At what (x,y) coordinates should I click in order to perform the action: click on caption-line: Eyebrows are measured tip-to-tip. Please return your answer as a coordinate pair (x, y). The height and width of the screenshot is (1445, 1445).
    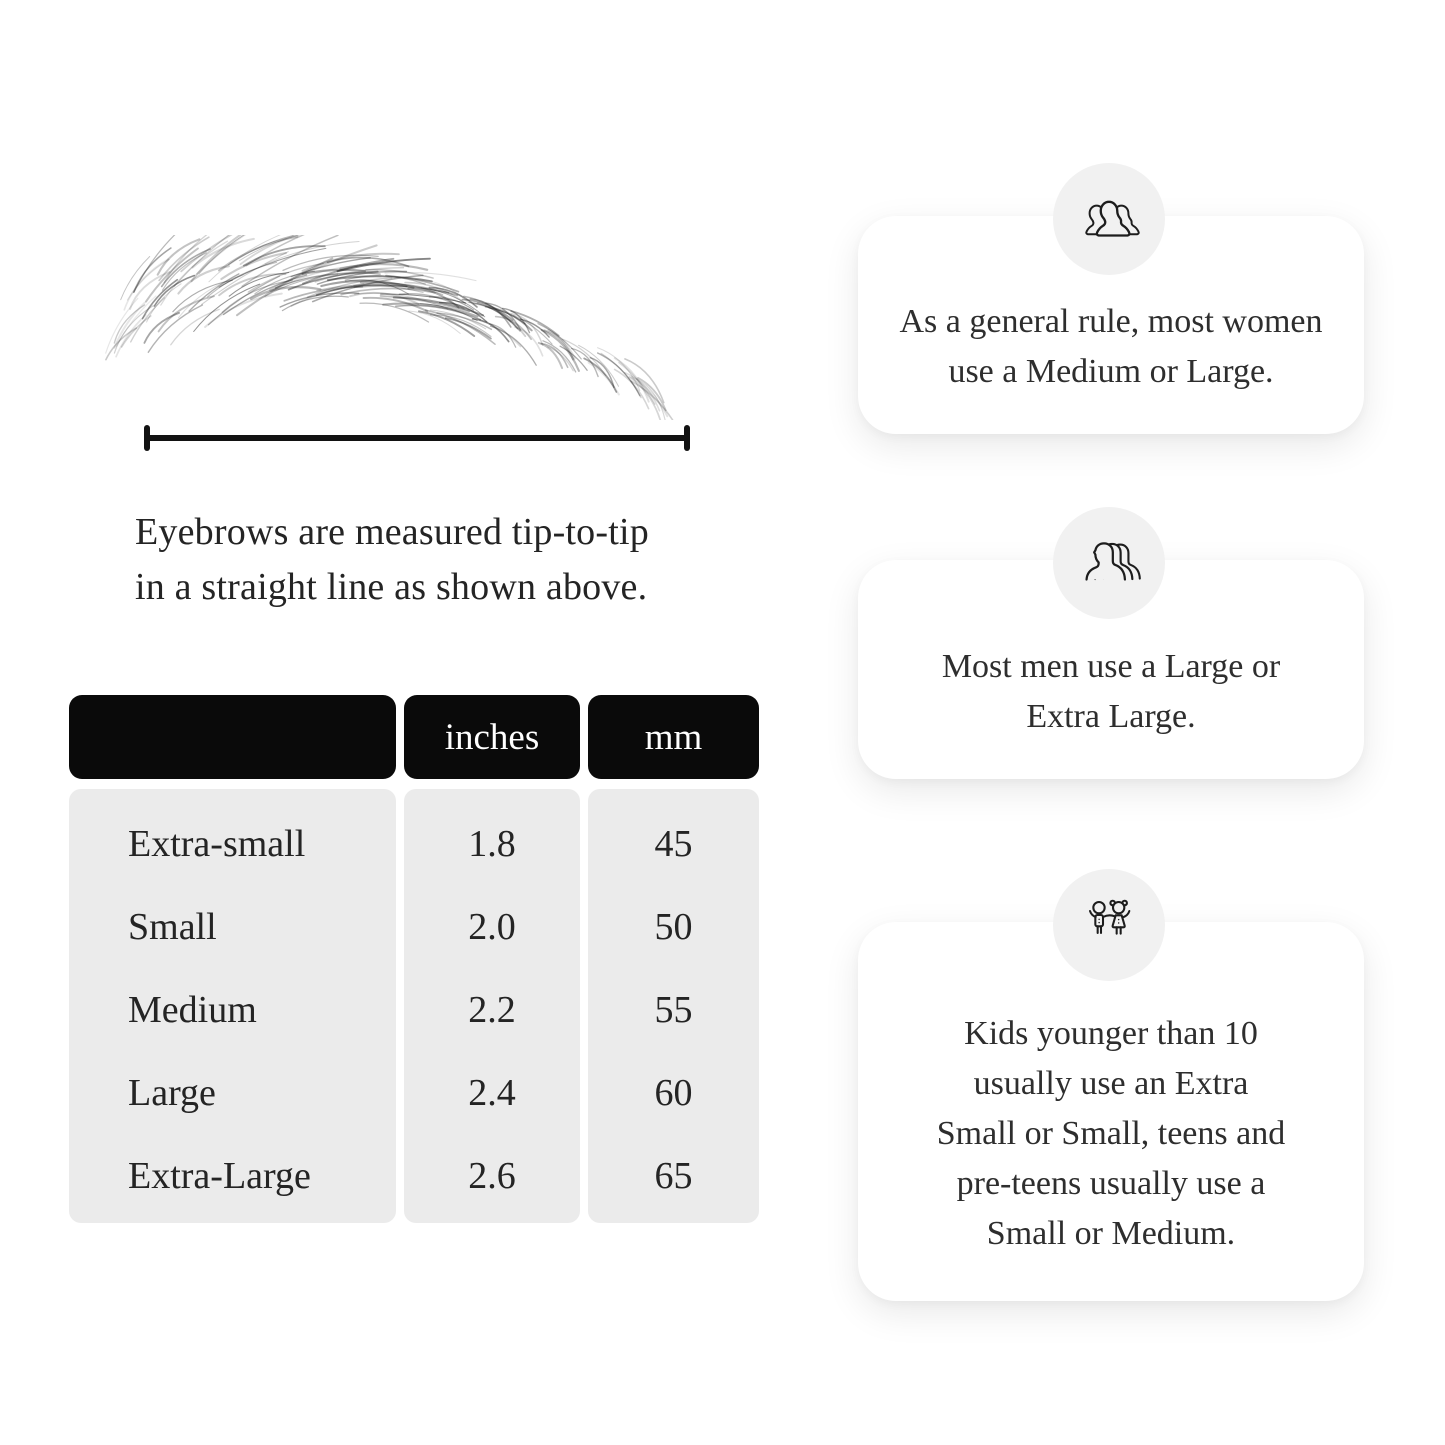
    Looking at the image, I should click on (392, 532).